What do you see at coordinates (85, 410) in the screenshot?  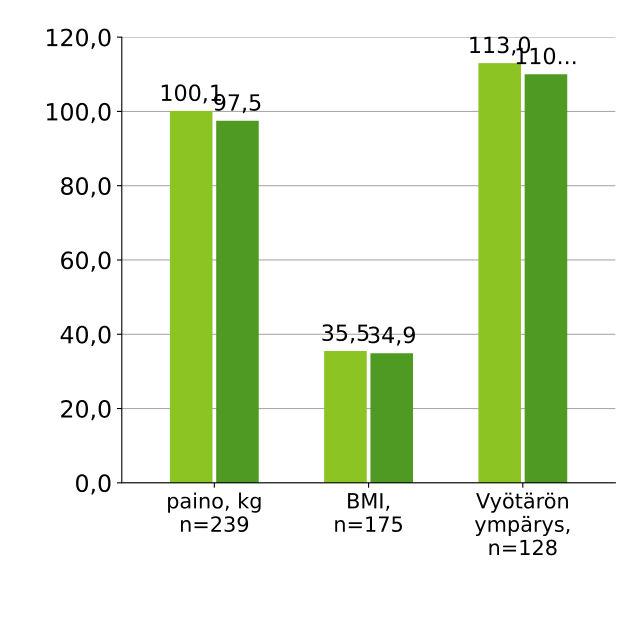 I see `y-tick-label: 20,0` at bounding box center [85, 410].